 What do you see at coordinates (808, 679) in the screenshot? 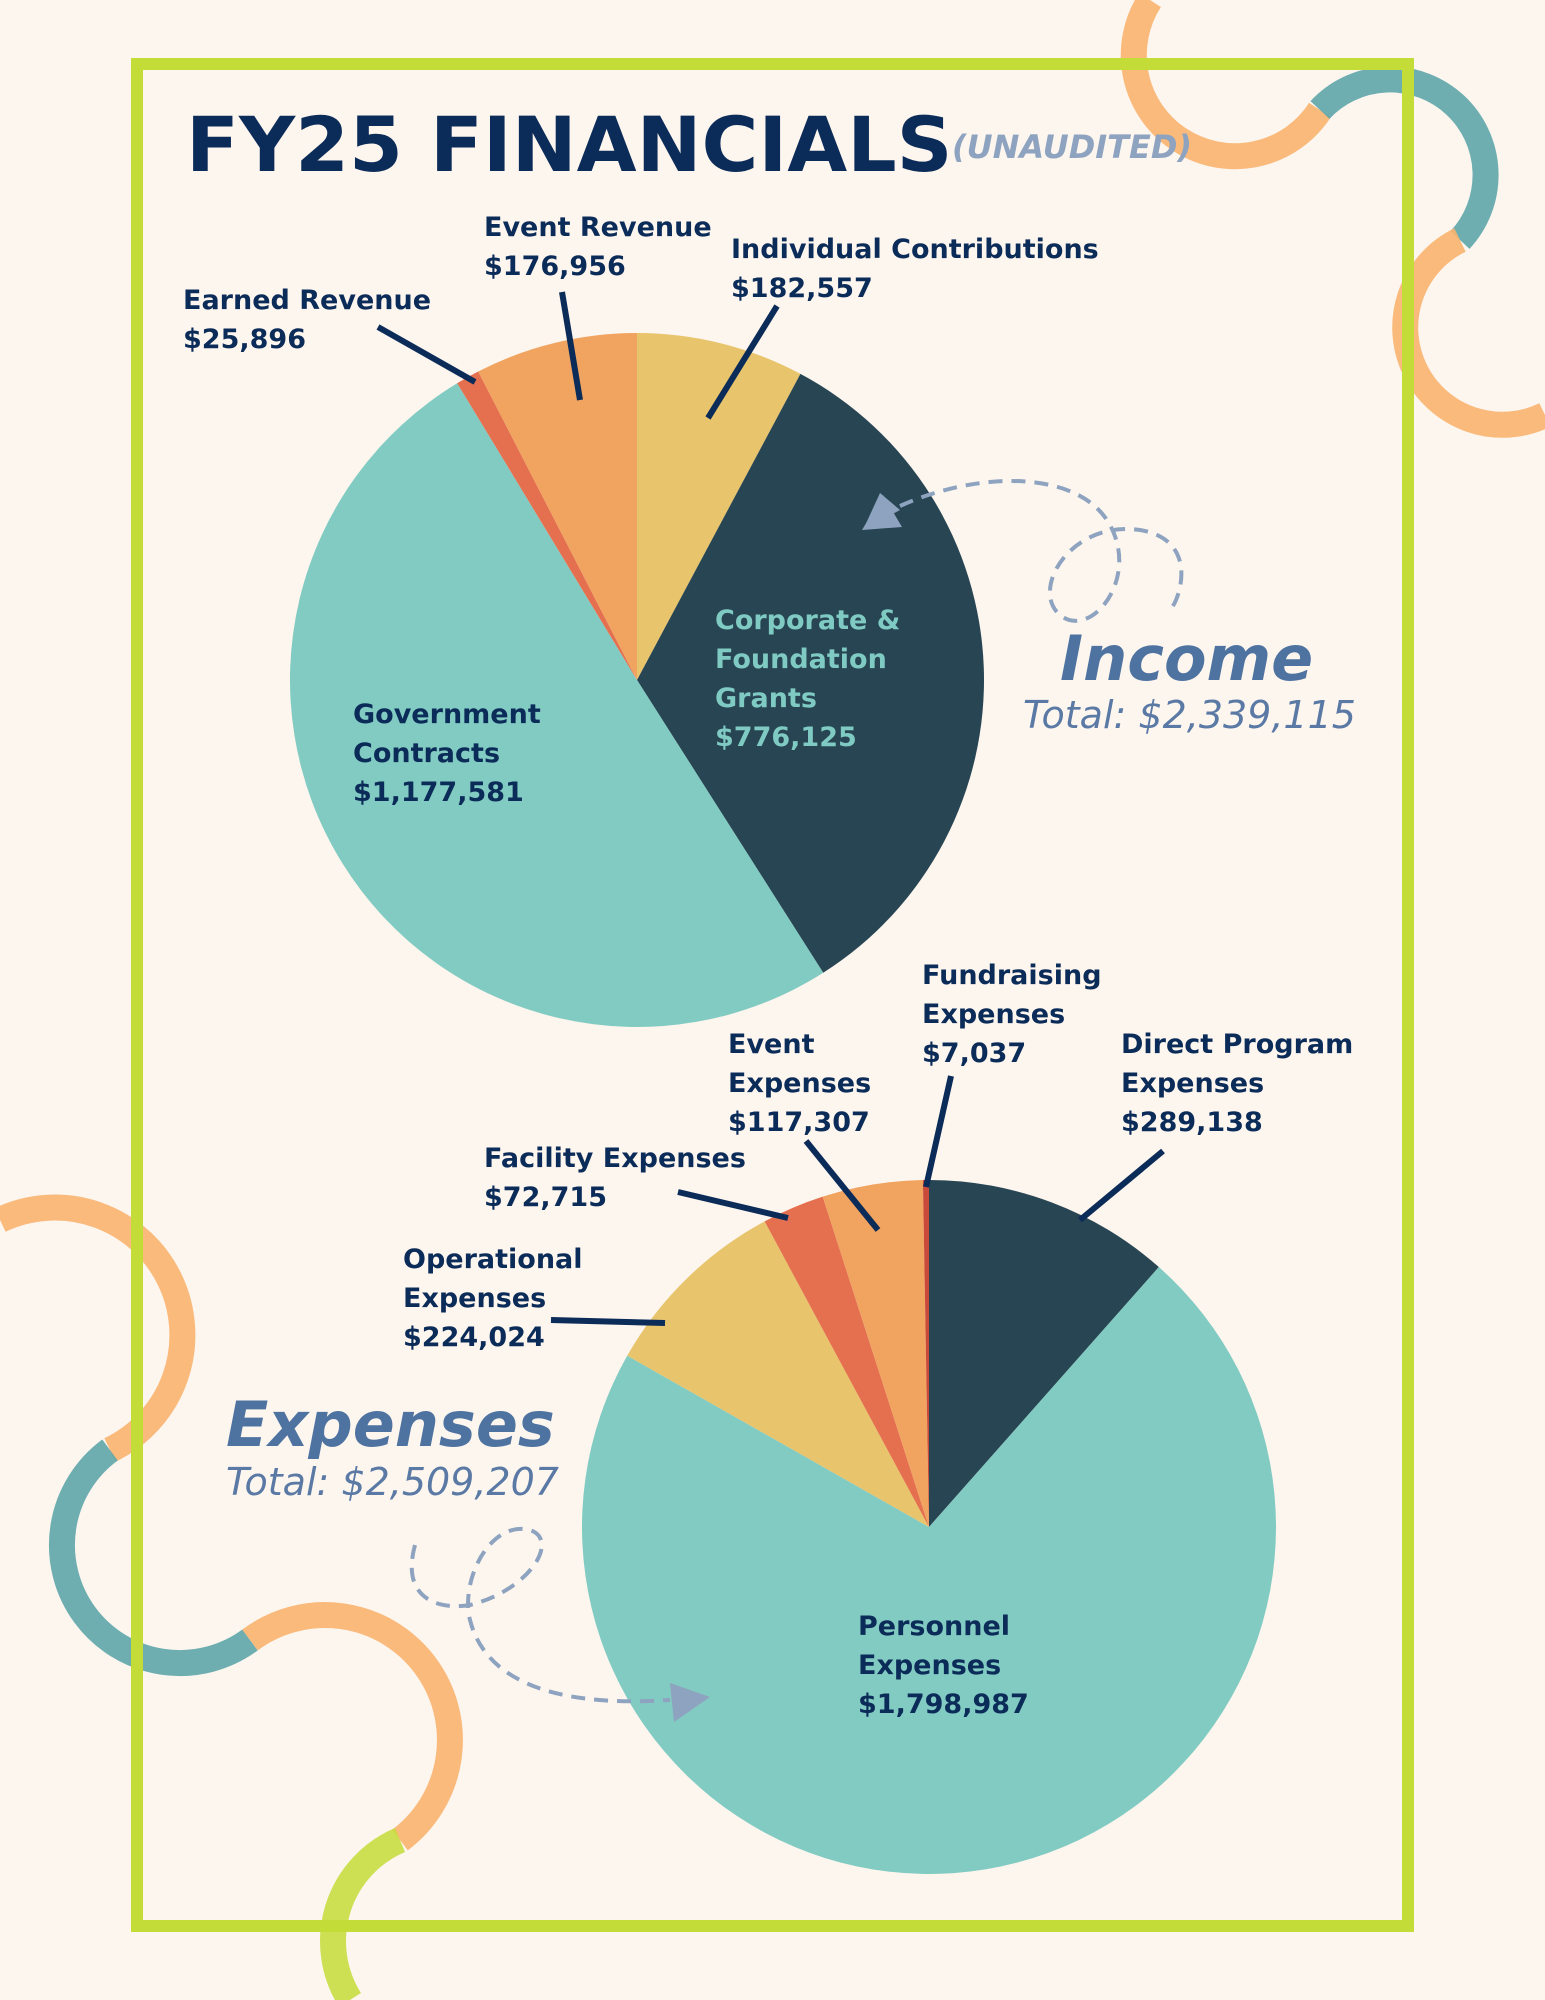
I see `label-corporate-grants: Corporate & Foundation Grants $776,125` at bounding box center [808, 679].